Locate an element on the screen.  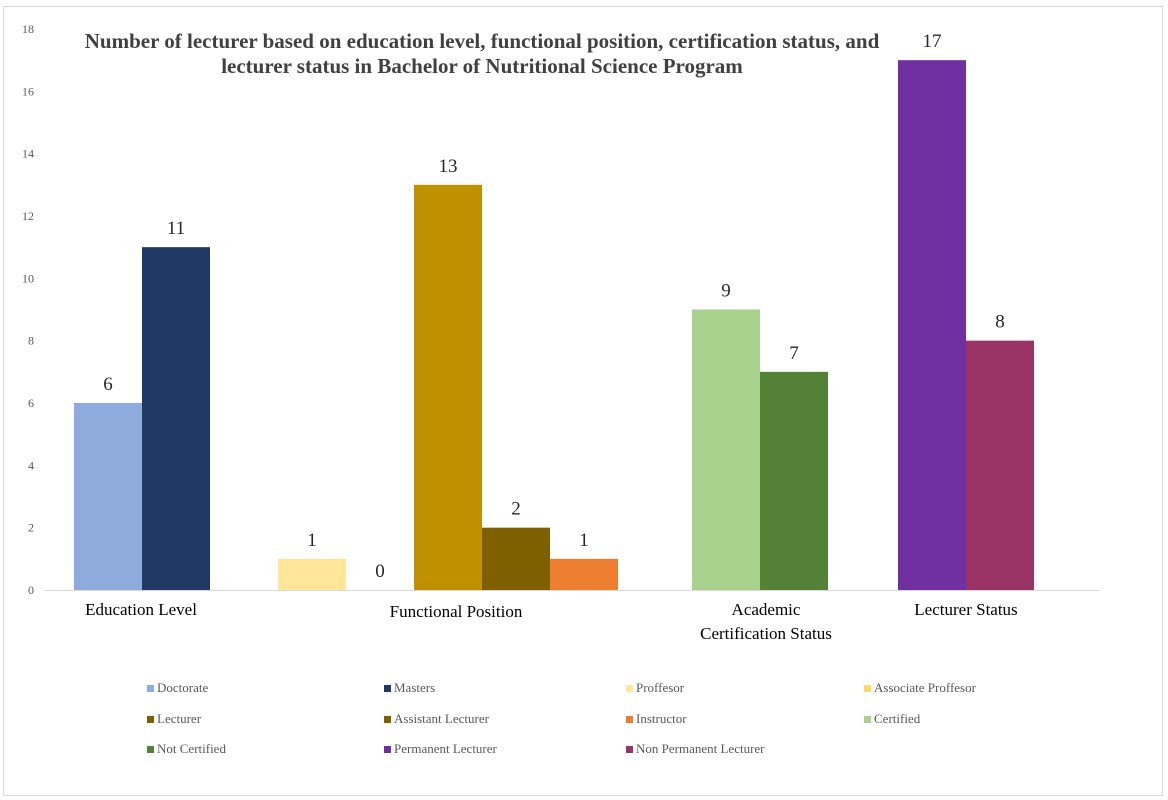
legend-label: Non Permanent Lecturer is located at coordinates (700, 748).